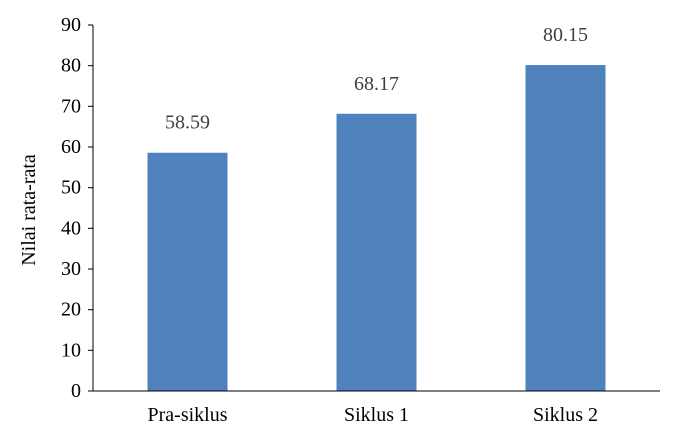 This screenshot has height=432, width=675. I want to click on y-tick-label: 30, so click(71, 269).